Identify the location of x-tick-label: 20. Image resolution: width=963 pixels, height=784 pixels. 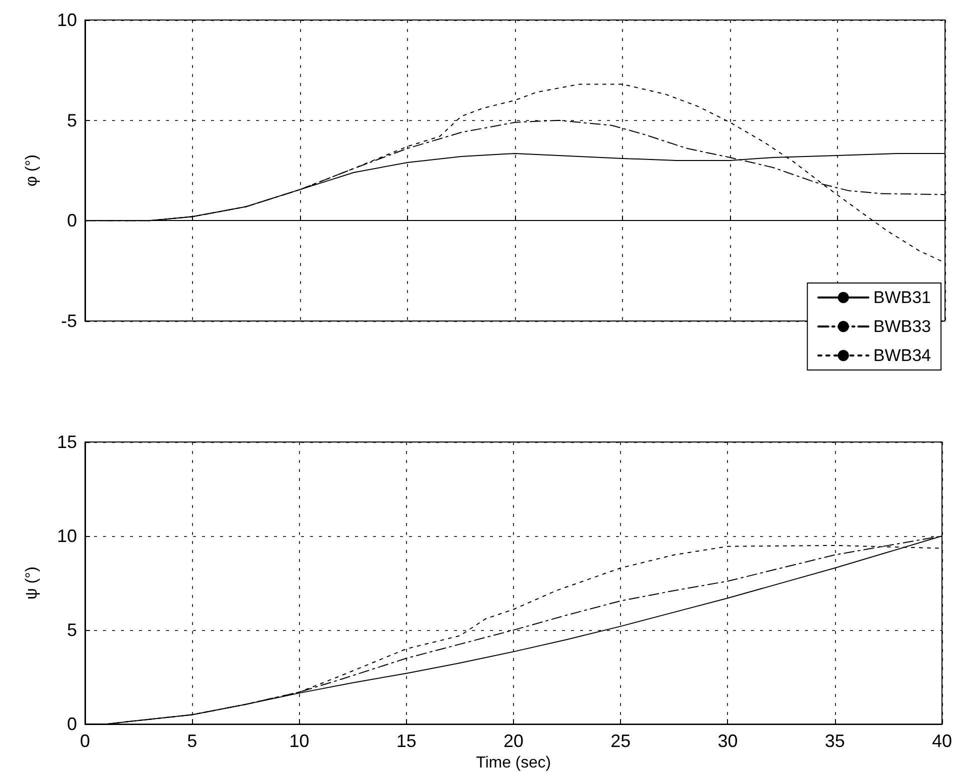
(513, 741).